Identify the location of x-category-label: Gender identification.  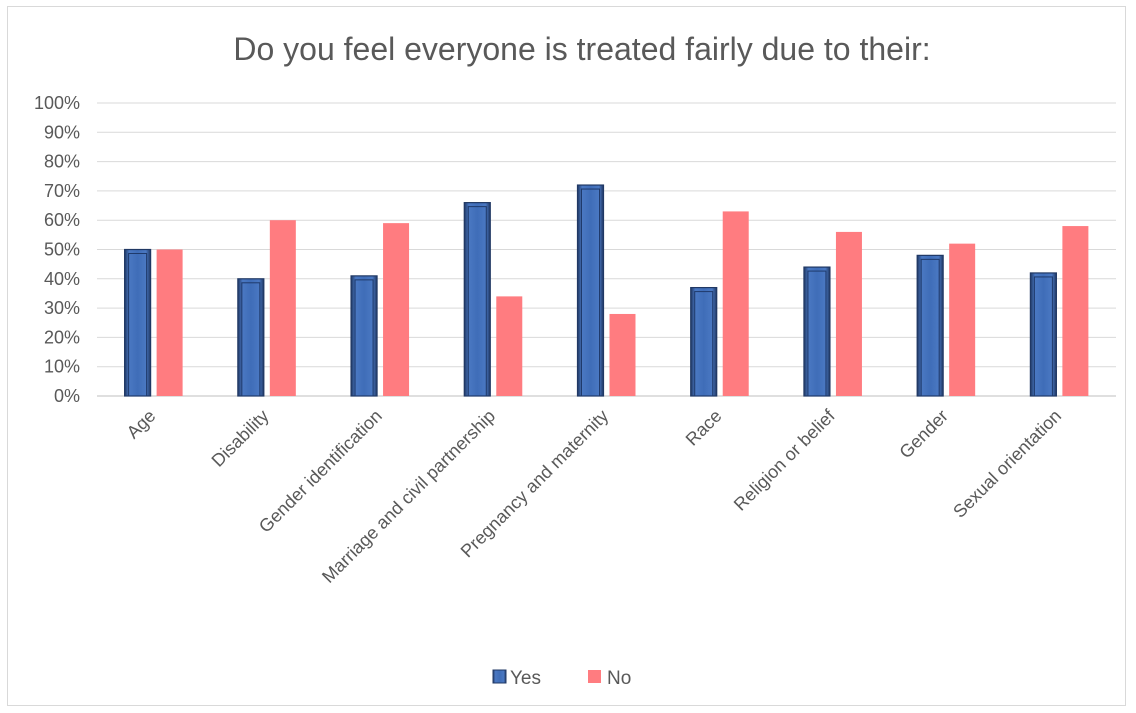
(320, 471).